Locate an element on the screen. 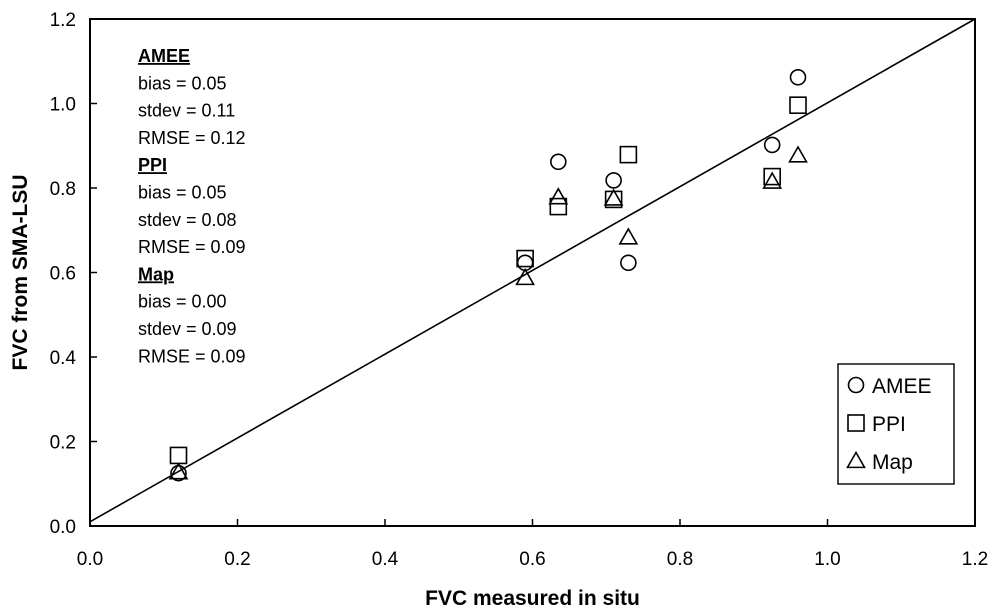  stats-heading-map: Map is located at coordinates (156, 274).